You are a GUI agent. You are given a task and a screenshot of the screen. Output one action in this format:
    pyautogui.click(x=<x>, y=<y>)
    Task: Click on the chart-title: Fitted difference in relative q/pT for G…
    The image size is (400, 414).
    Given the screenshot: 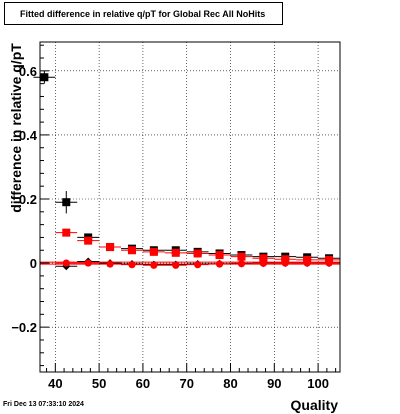 What is the action you would take?
    pyautogui.click(x=143, y=13)
    